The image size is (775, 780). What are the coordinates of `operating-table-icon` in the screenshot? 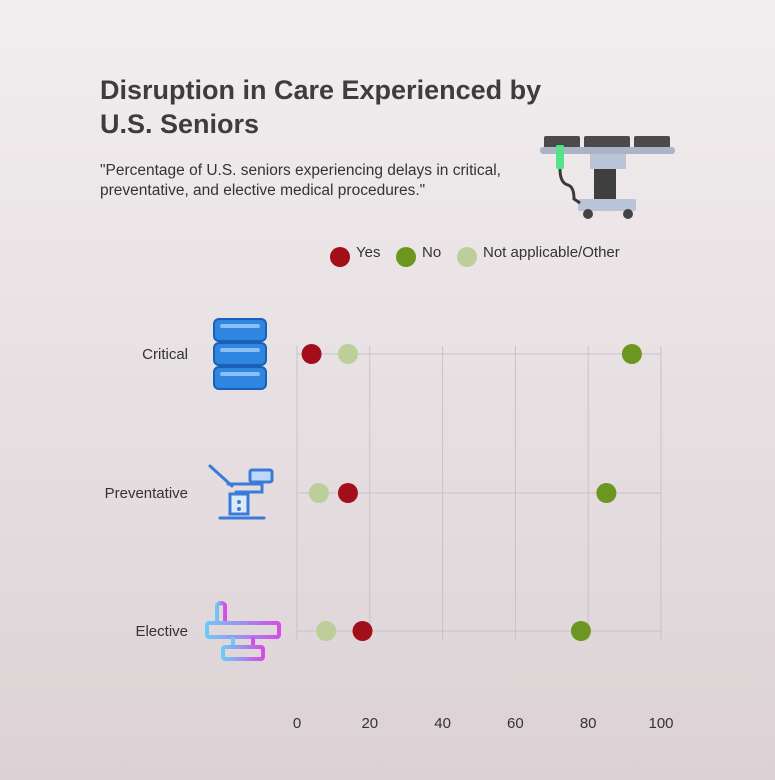 It's located at (607, 177).